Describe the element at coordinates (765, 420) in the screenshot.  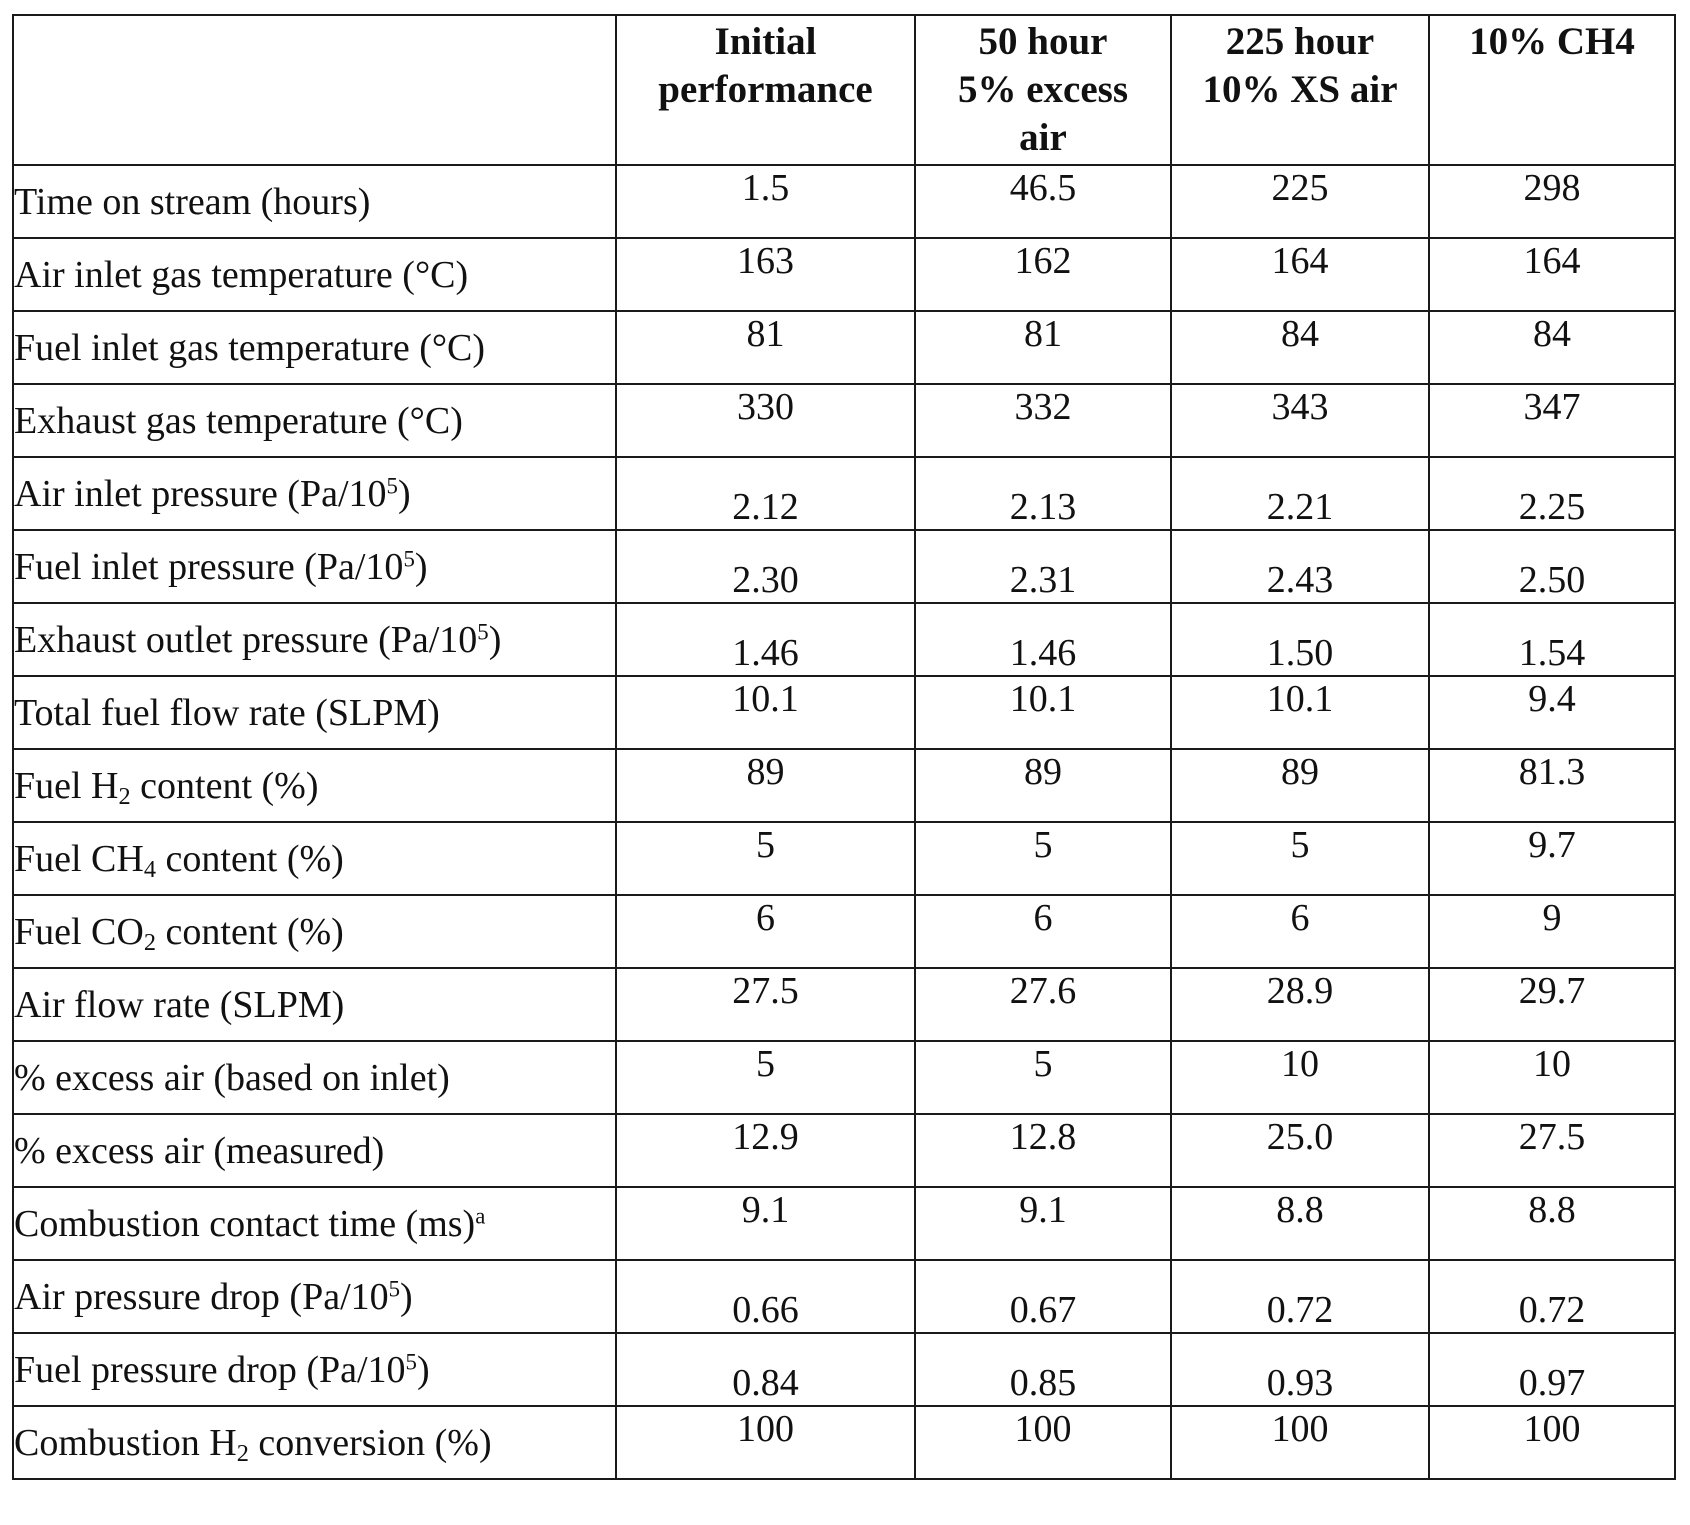
I see `value-cell: 330` at that location.